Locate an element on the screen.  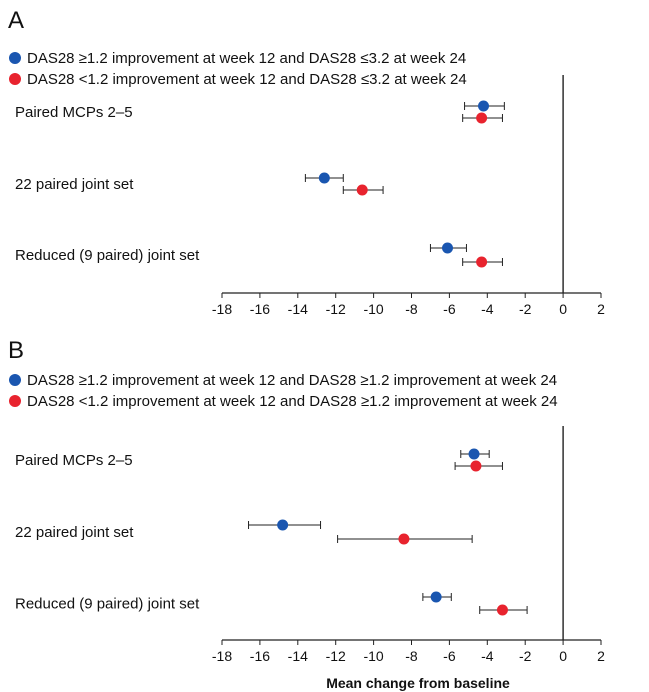
panel-a-category-label: Paired MCPs 2–5 is located at coordinates (74, 112).